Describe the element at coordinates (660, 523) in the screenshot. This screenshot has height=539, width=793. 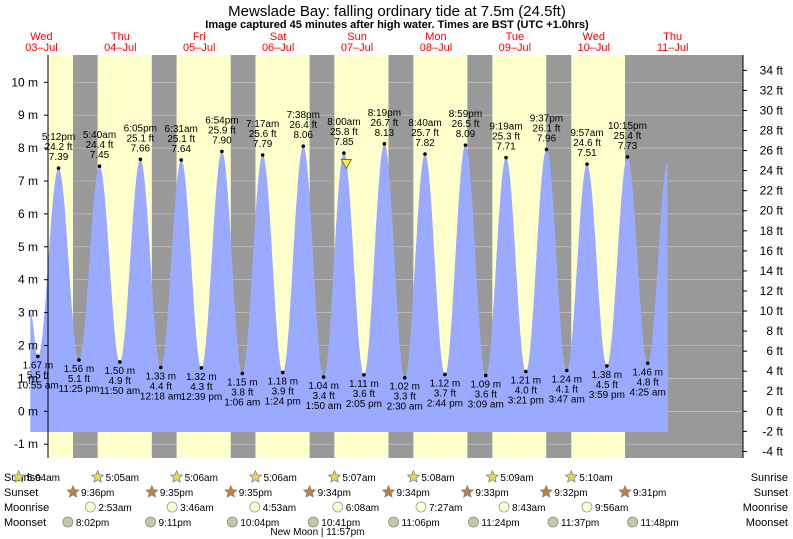
I see `moonset-time: 11:48pm` at that location.